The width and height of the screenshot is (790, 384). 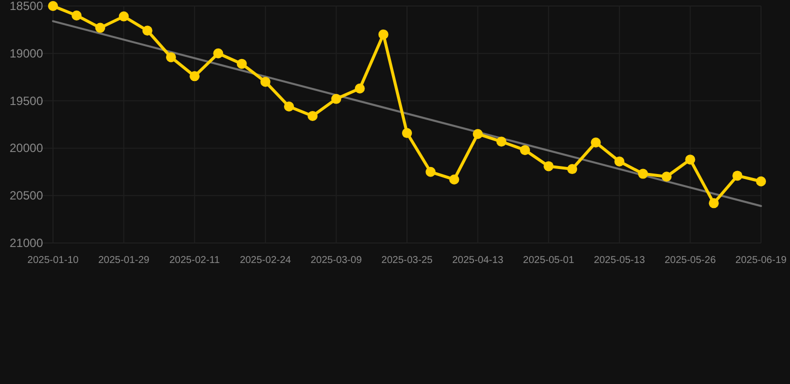 I want to click on x-tick-label: 2025-03-09, so click(x=336, y=260).